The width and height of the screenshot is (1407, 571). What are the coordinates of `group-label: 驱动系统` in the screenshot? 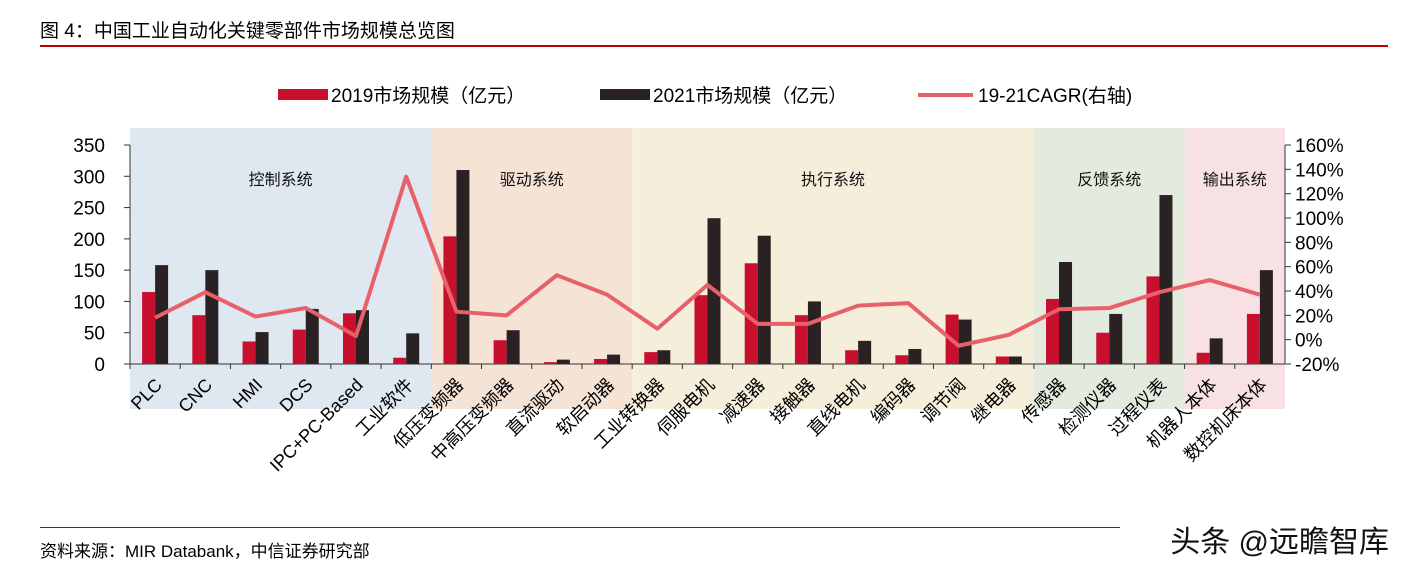 It's located at (532, 180).